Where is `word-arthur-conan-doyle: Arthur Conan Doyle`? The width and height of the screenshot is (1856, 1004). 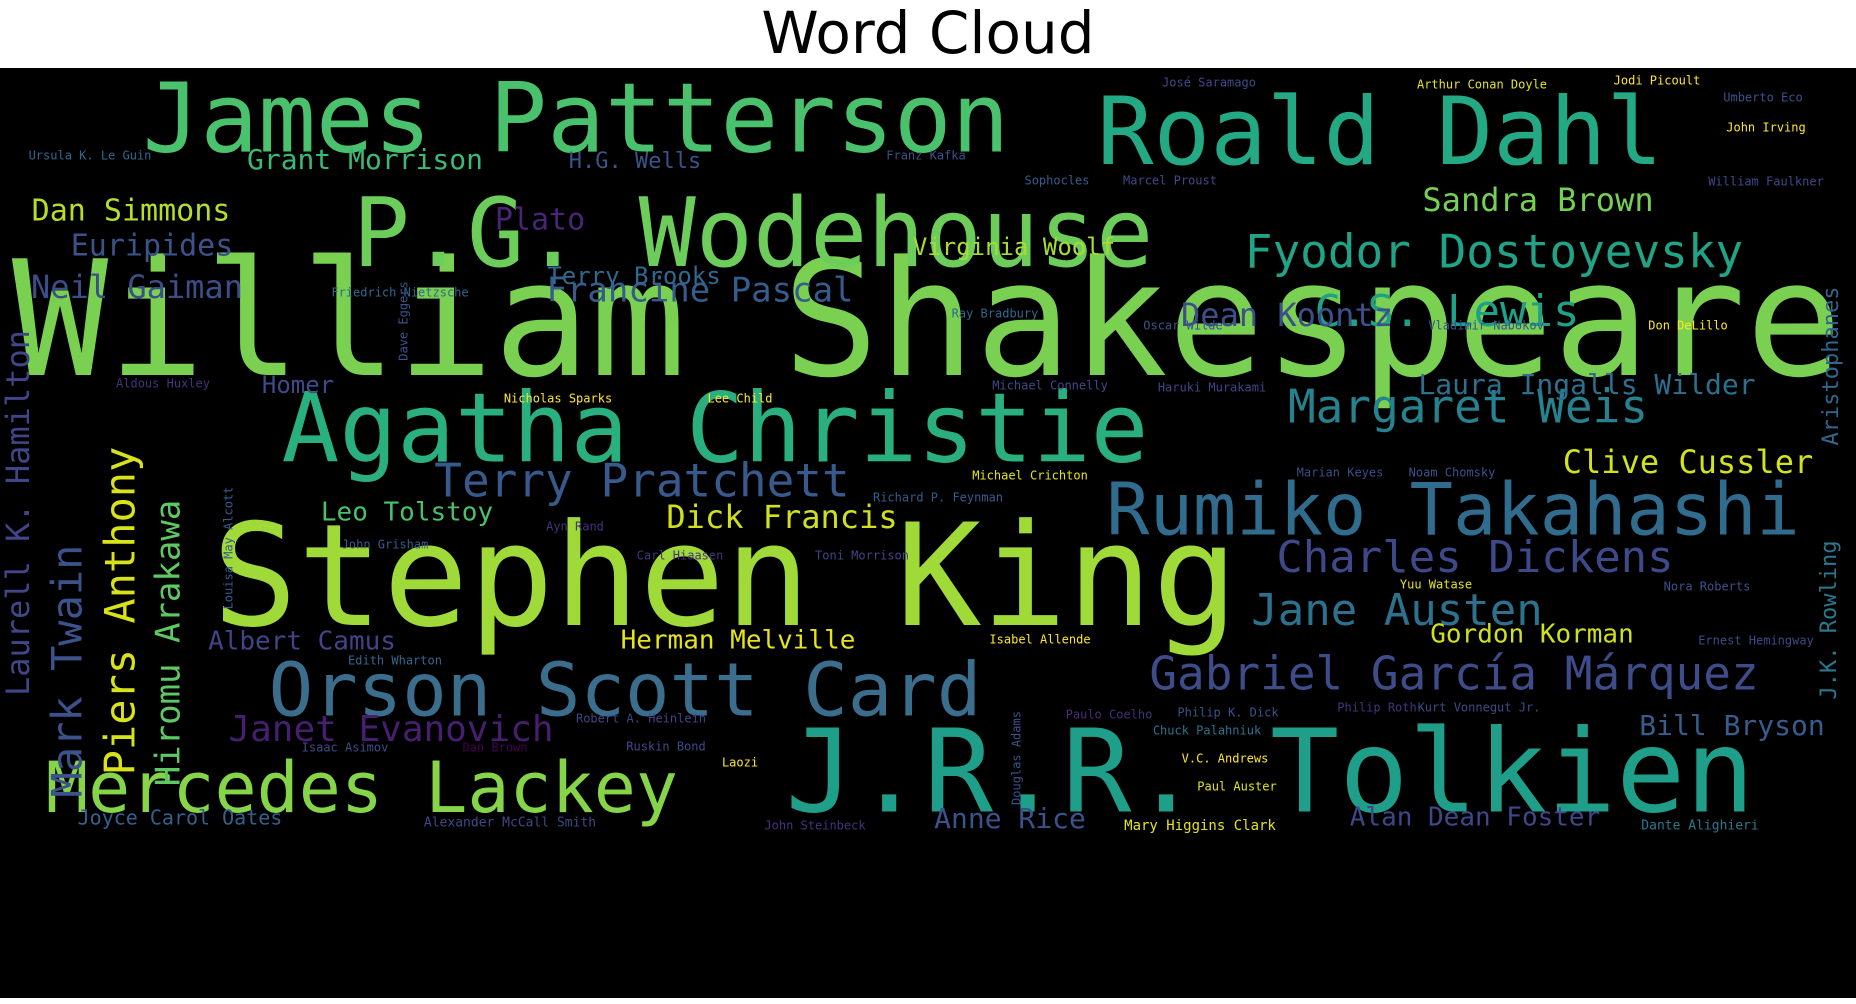 word-arthur-conan-doyle: Arthur Conan Doyle is located at coordinates (1482, 85).